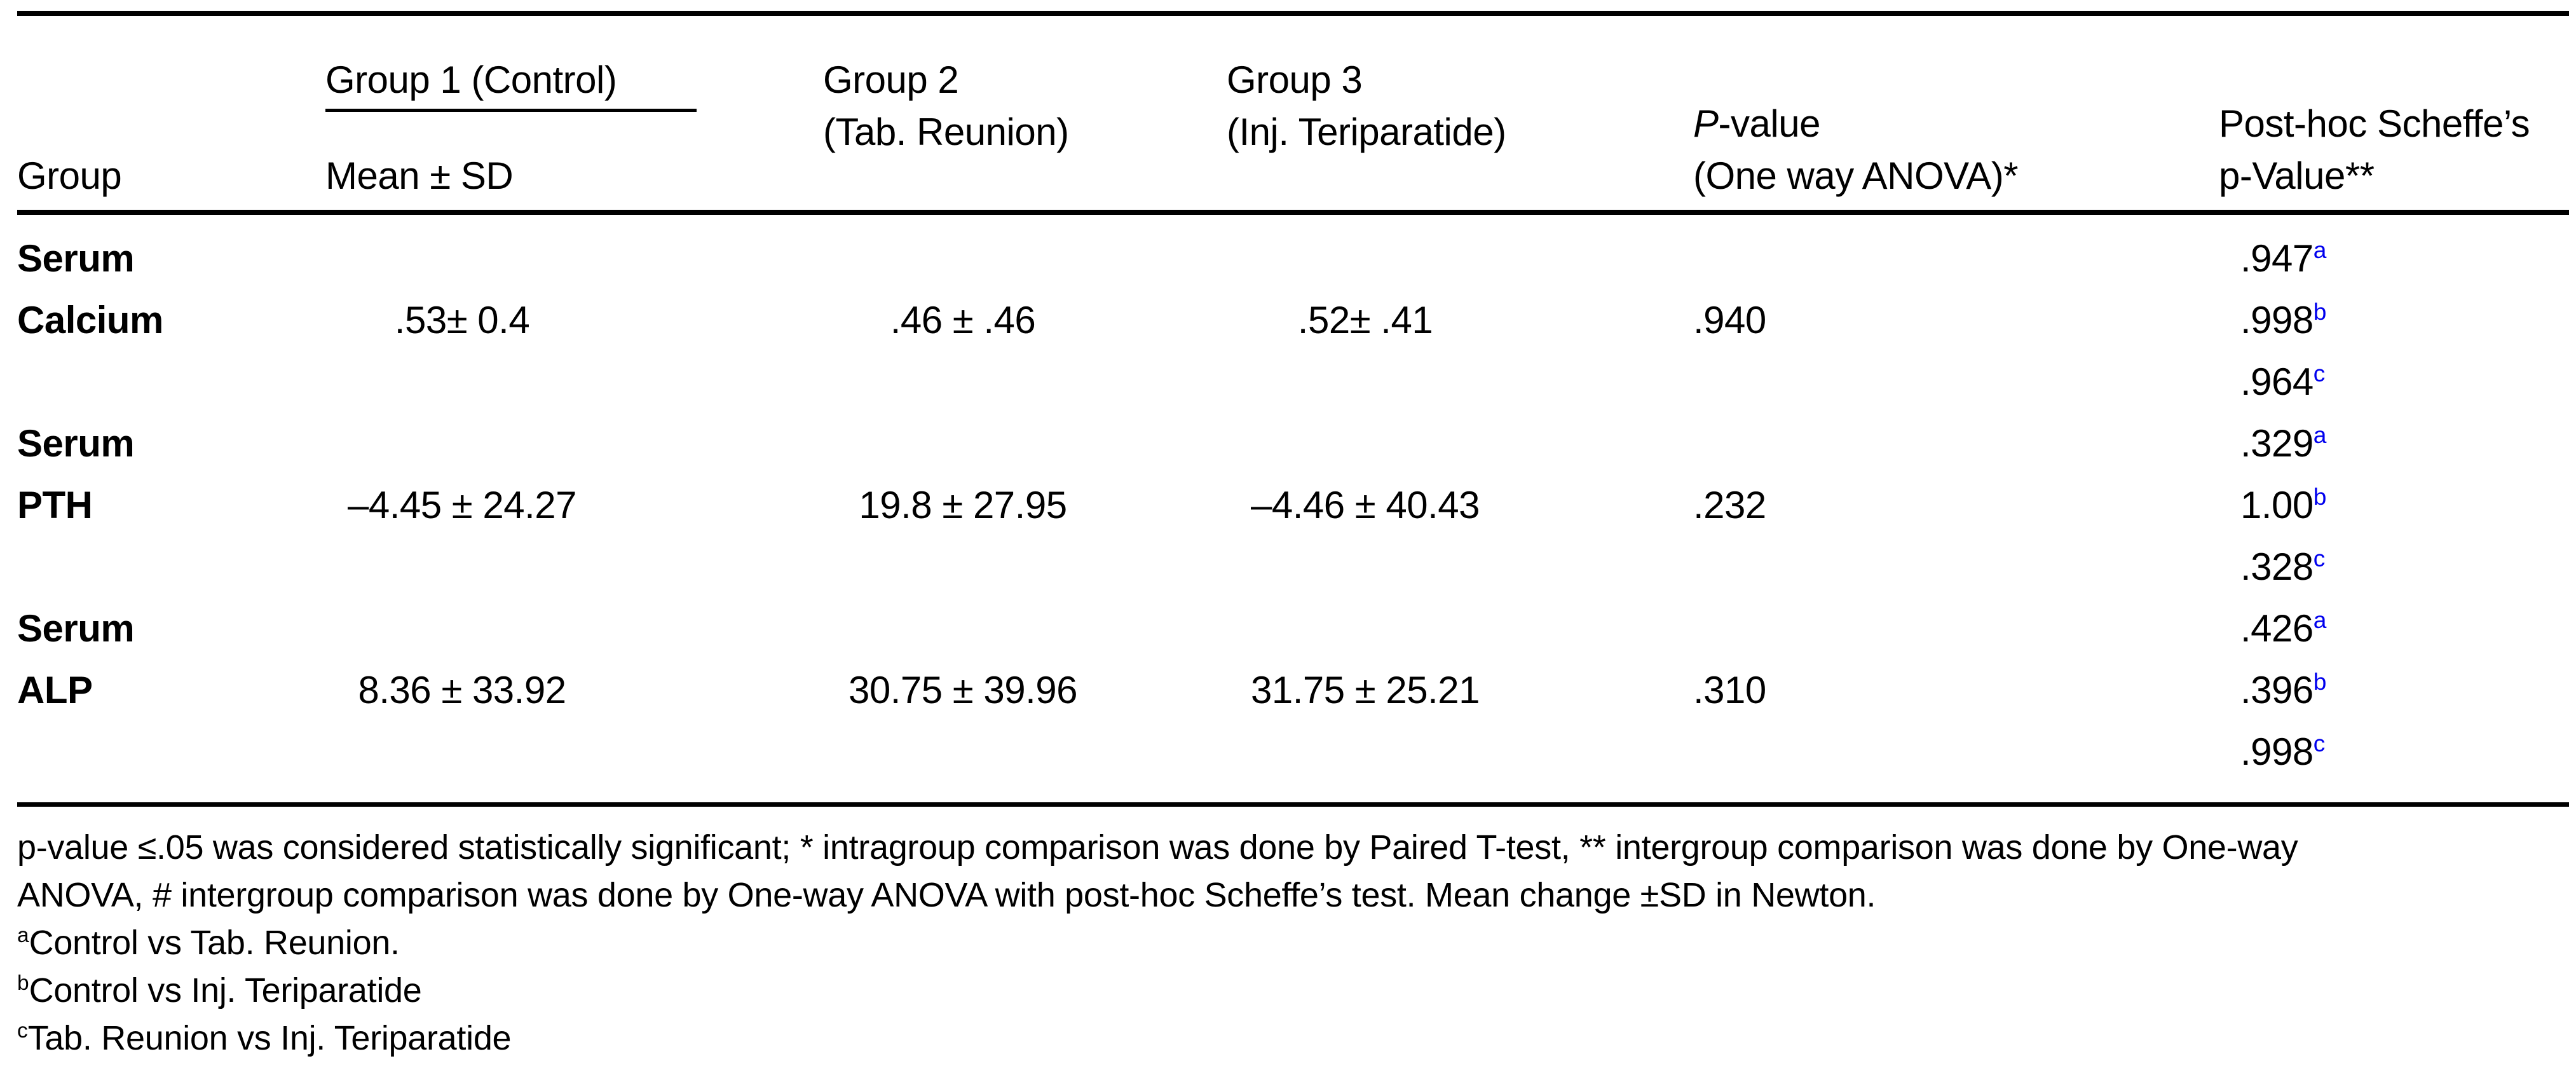  What do you see at coordinates (1729, 320) in the screenshot?
I see `pvalue: .940` at bounding box center [1729, 320].